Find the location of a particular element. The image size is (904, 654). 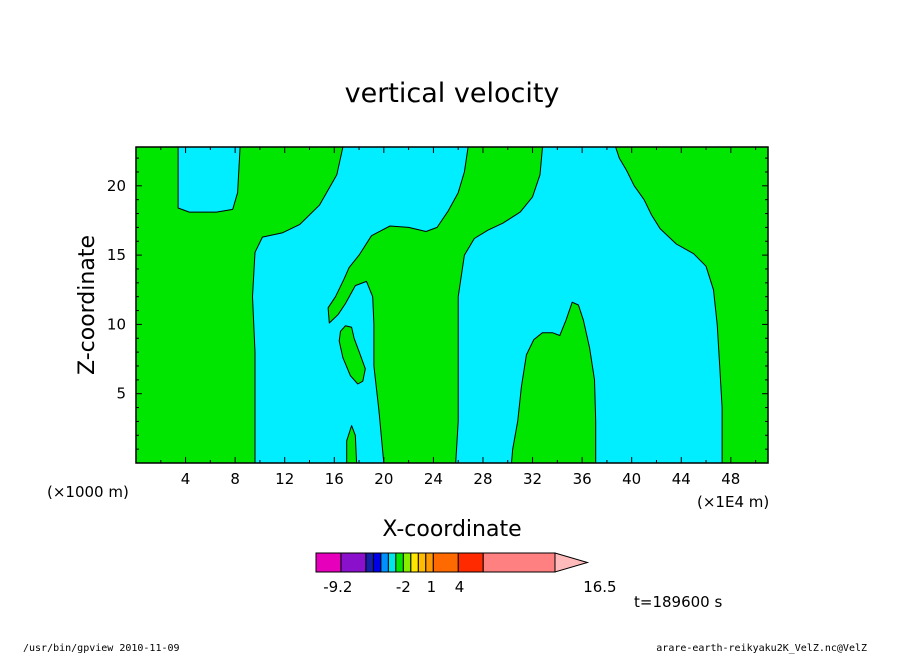

colorbar: -9.2 -2 1 4 16.5 is located at coordinates (466, 574).